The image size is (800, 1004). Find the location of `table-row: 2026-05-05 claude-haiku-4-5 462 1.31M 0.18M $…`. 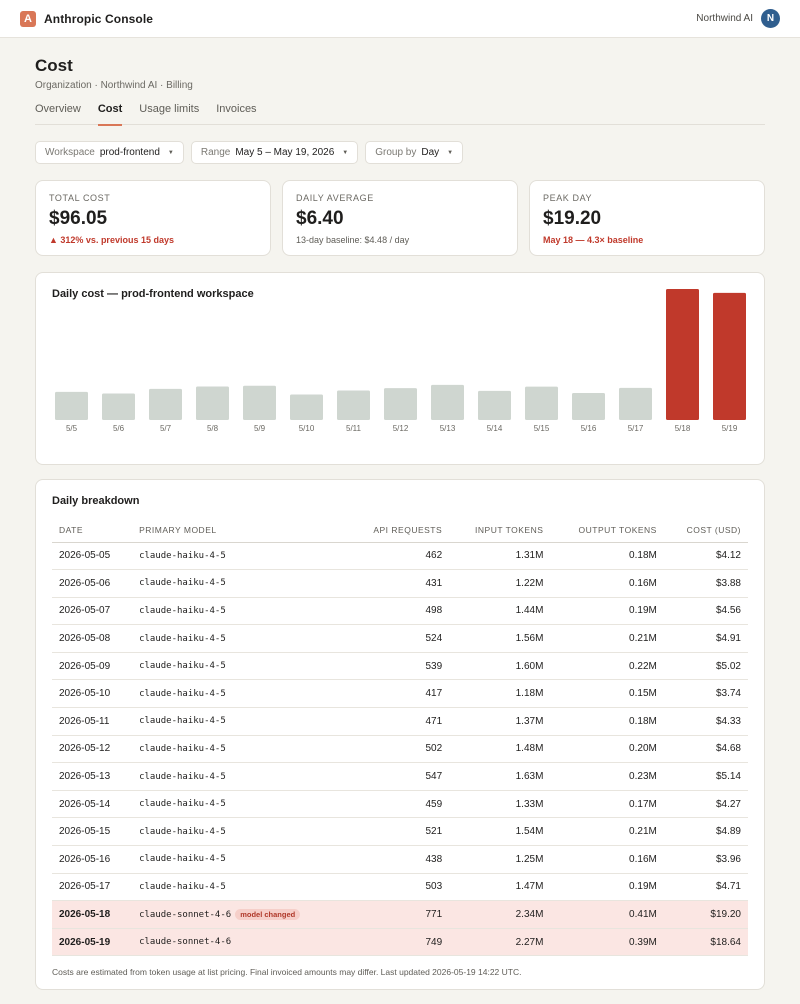

table-row: 2026-05-05 claude-haiku-4-5 462 1.31M 0.18M $… is located at coordinates (400, 556).